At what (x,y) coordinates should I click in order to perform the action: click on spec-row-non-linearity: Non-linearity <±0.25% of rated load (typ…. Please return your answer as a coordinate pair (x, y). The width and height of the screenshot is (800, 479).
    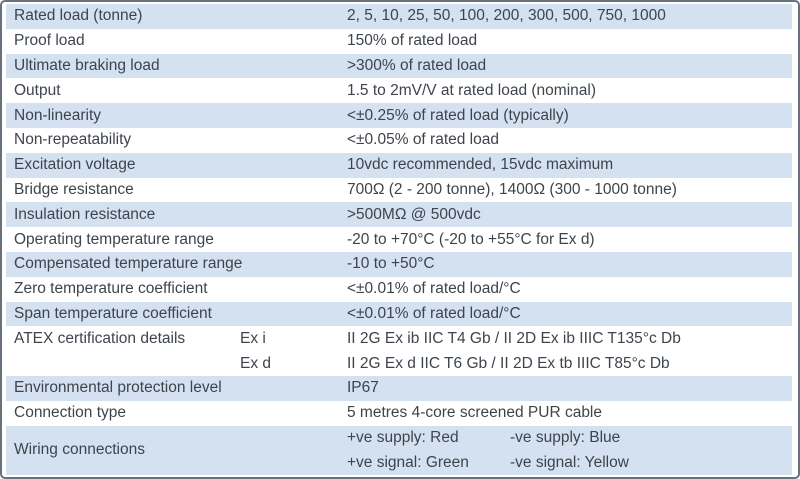
    Looking at the image, I should click on (399, 115).